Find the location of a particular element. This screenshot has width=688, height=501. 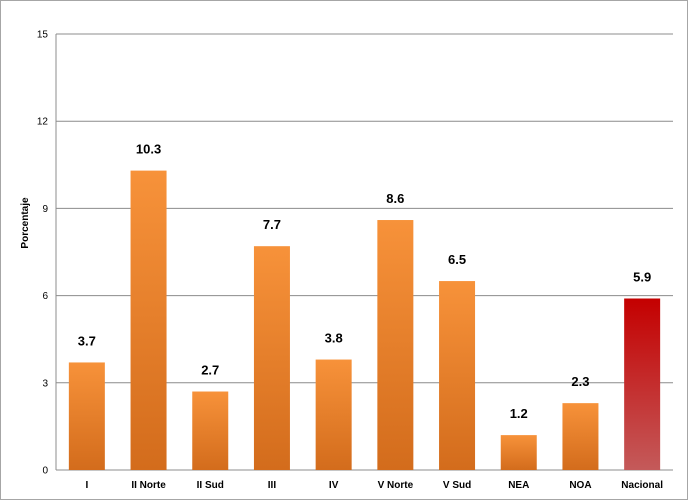

bar-v-norte is located at coordinates (395, 345).